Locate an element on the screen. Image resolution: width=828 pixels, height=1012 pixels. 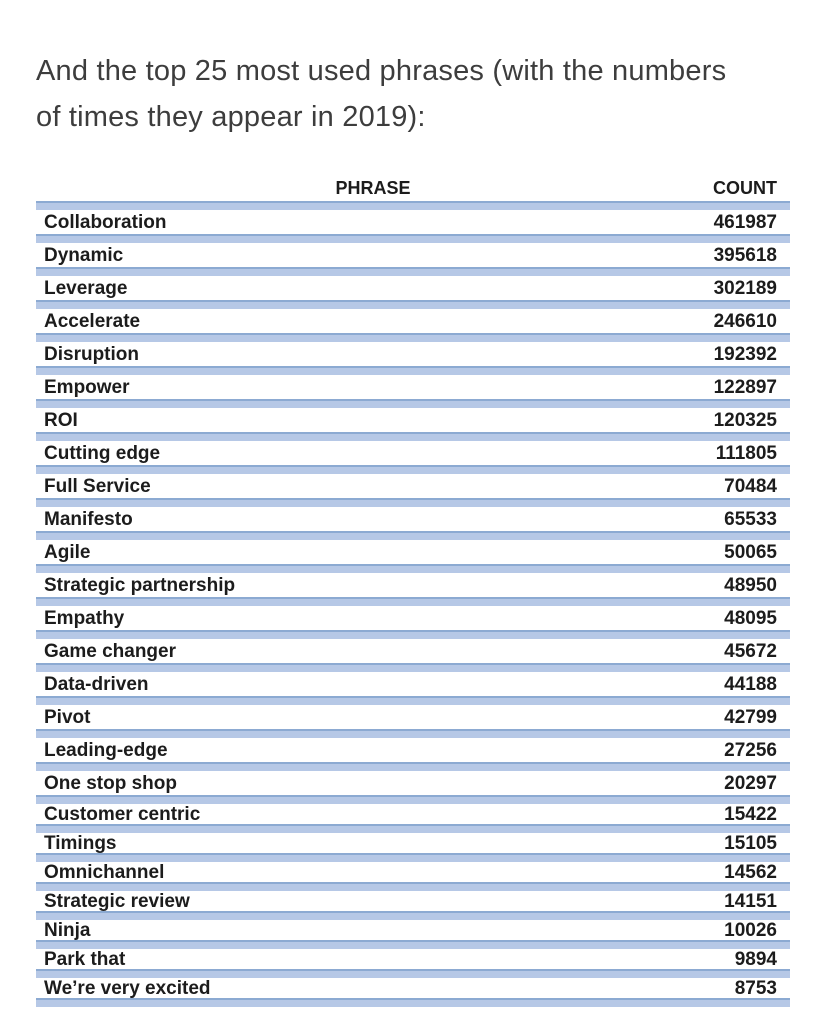
count-cell: 45672 is located at coordinates (750, 651).